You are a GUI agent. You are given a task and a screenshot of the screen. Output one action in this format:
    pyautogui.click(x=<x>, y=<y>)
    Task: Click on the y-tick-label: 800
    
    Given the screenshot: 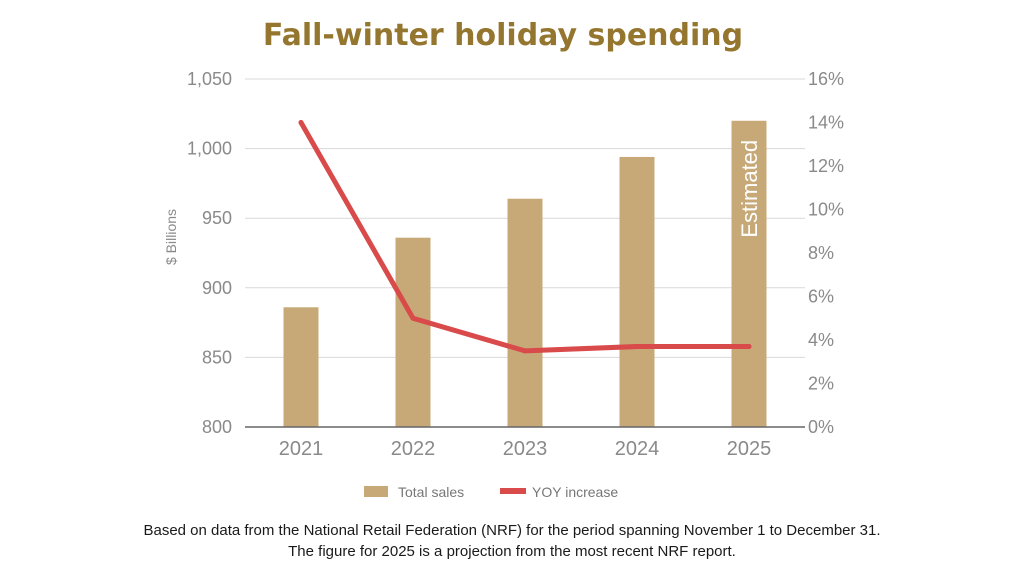 What is the action you would take?
    pyautogui.click(x=217, y=427)
    